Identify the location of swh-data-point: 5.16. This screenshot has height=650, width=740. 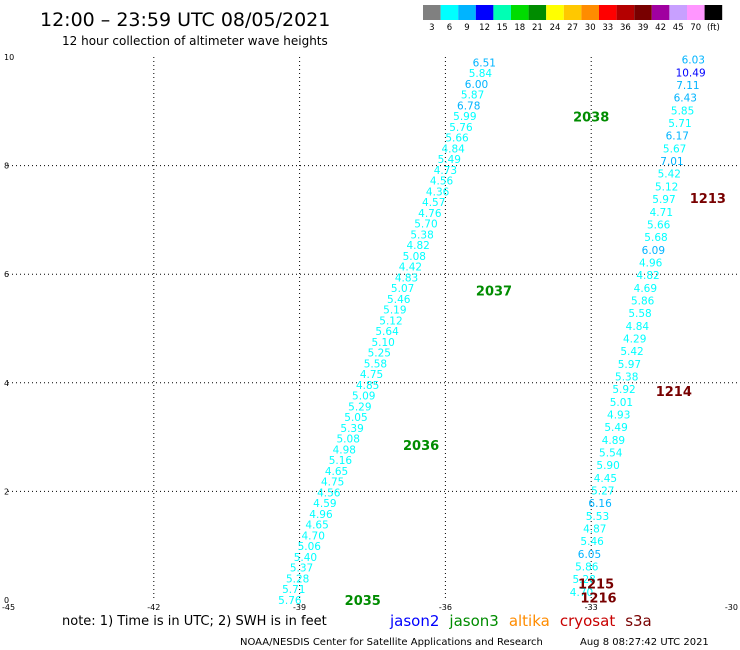
(341, 461).